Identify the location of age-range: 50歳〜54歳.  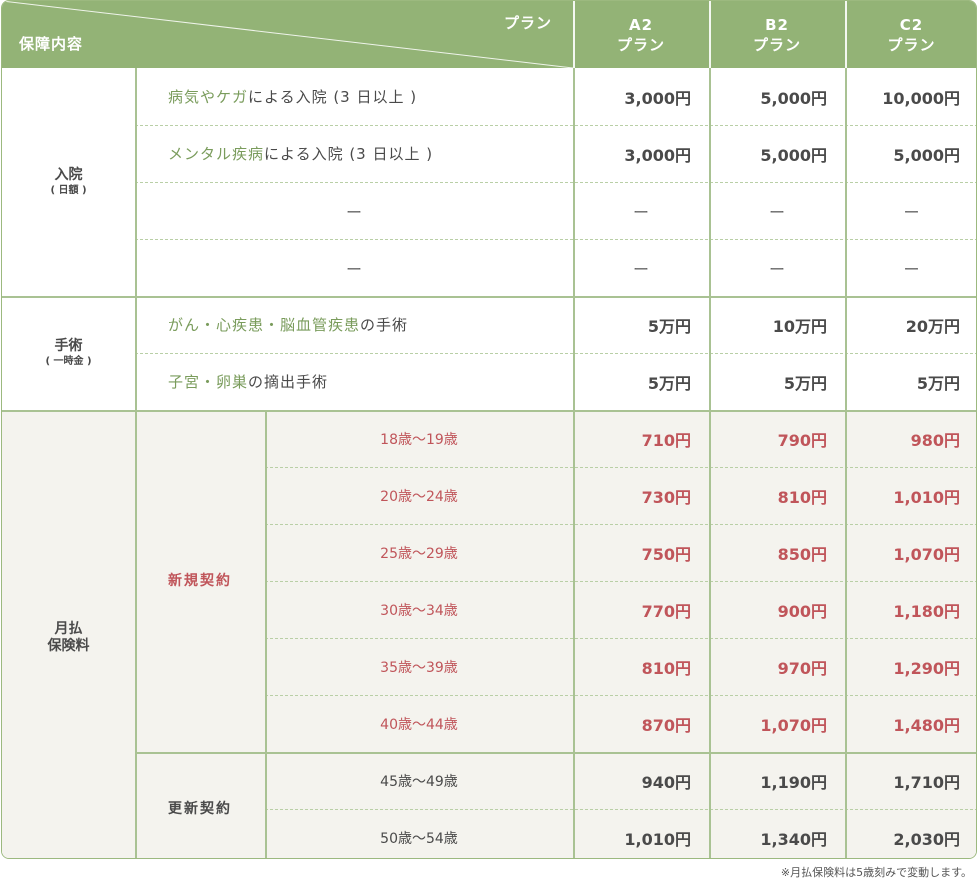
(419, 838).